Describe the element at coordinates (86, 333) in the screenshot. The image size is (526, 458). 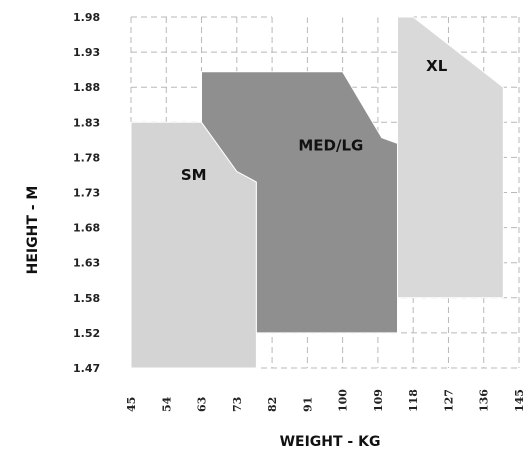
I see `y-tick-1.52: 1.52` at that location.